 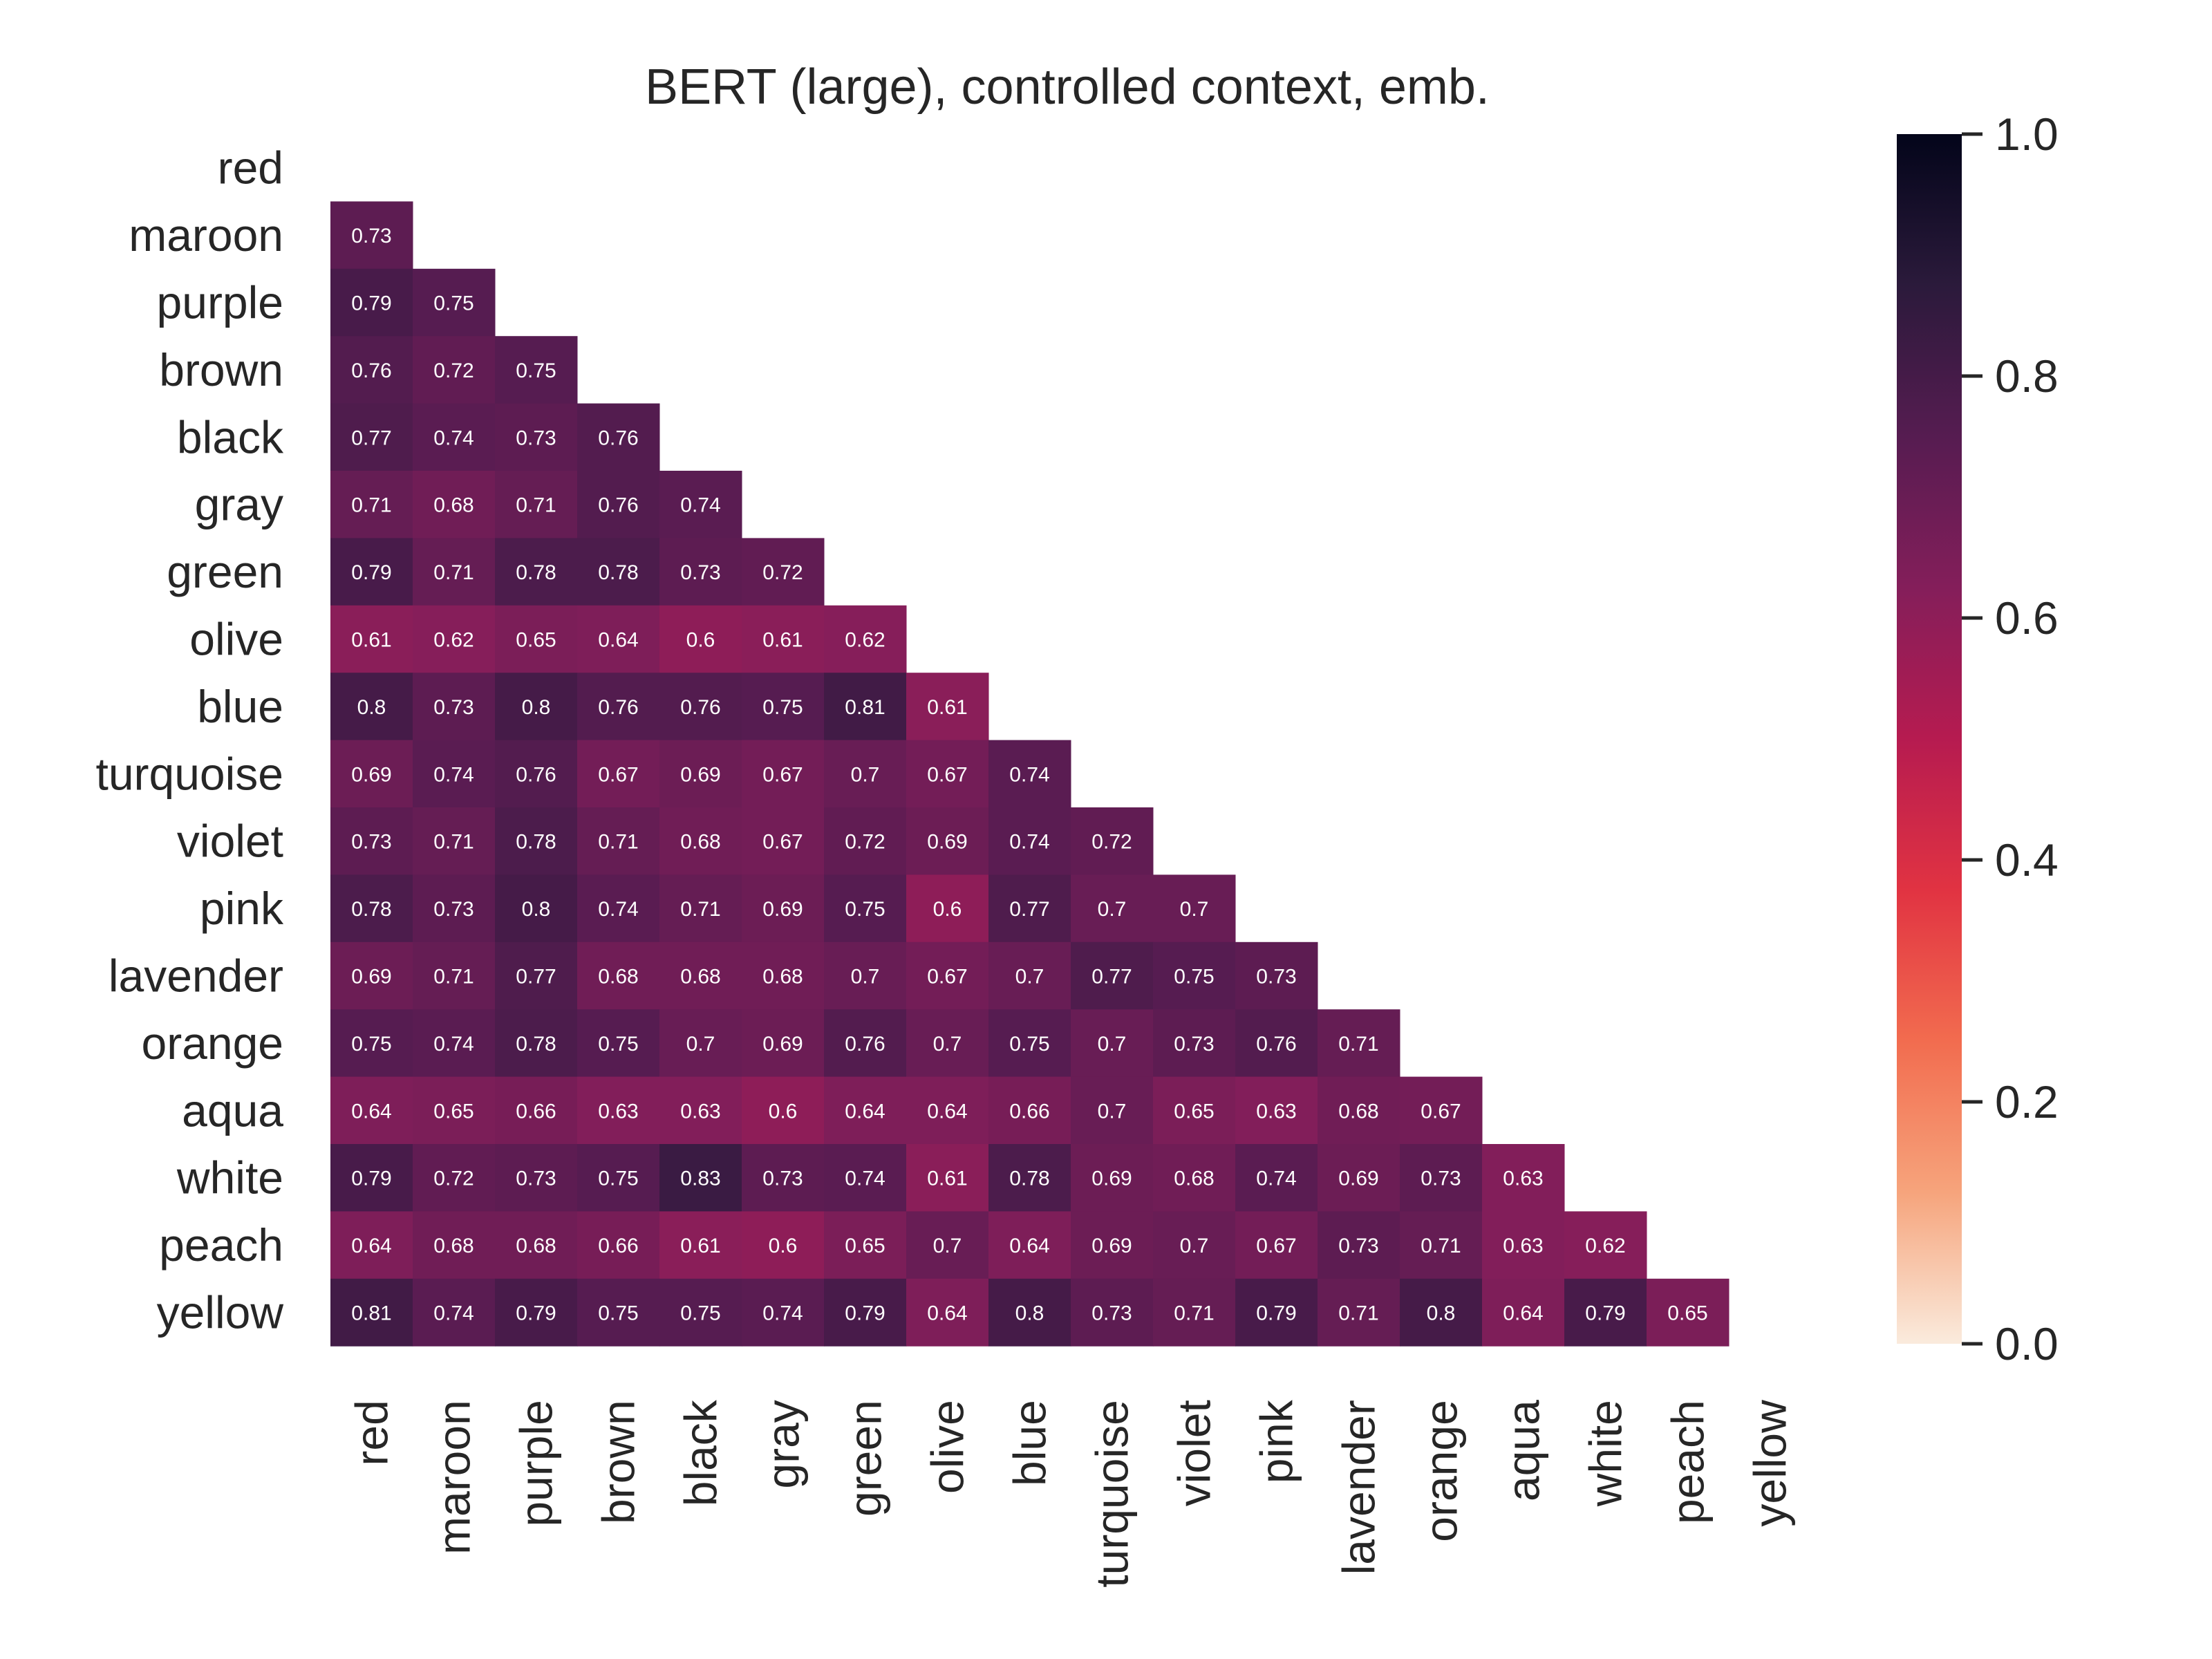 I want to click on cell-value-lavender-olive: 0.67, so click(x=947, y=977).